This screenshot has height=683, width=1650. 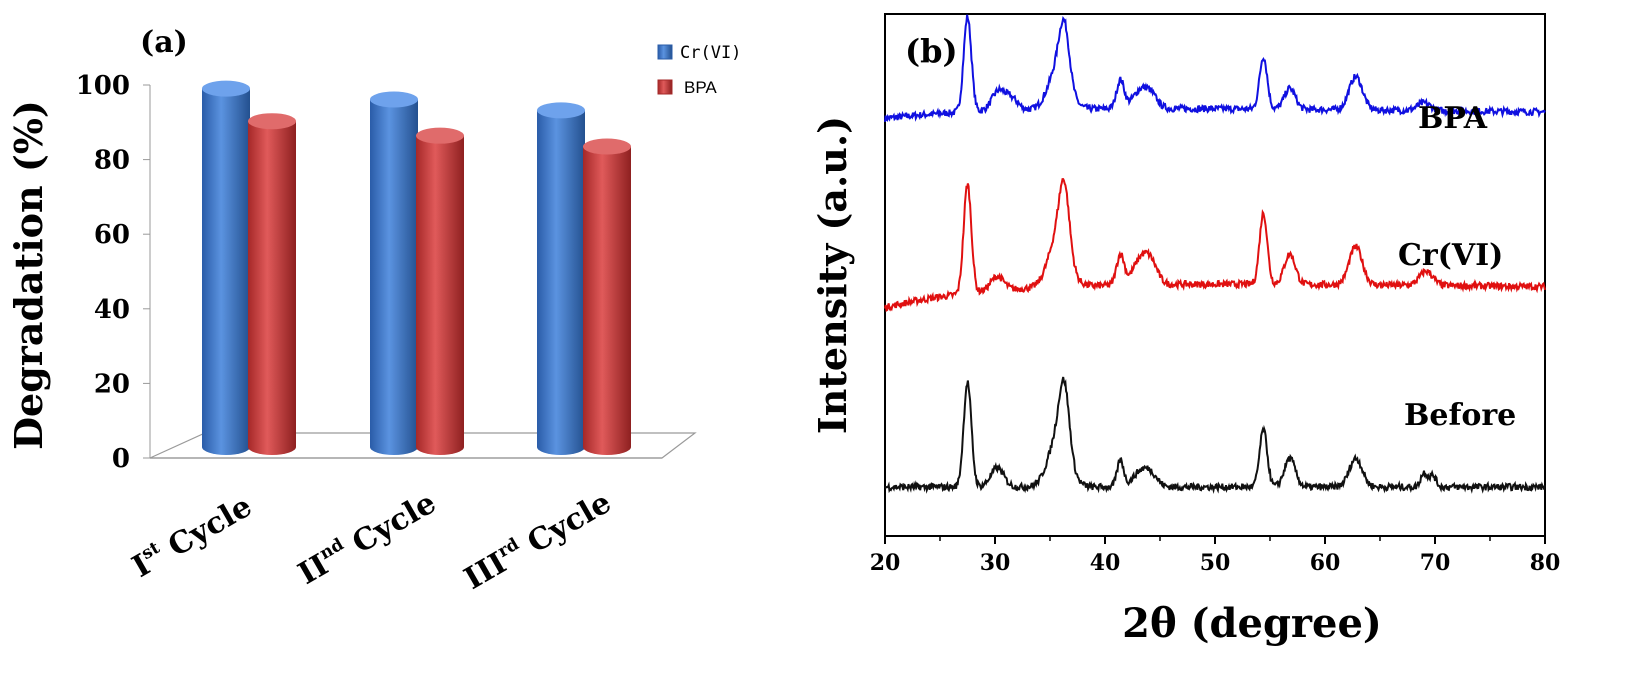 What do you see at coordinates (112, 161) in the screenshot?
I see `panel-a-y-tick-label: 80` at bounding box center [112, 161].